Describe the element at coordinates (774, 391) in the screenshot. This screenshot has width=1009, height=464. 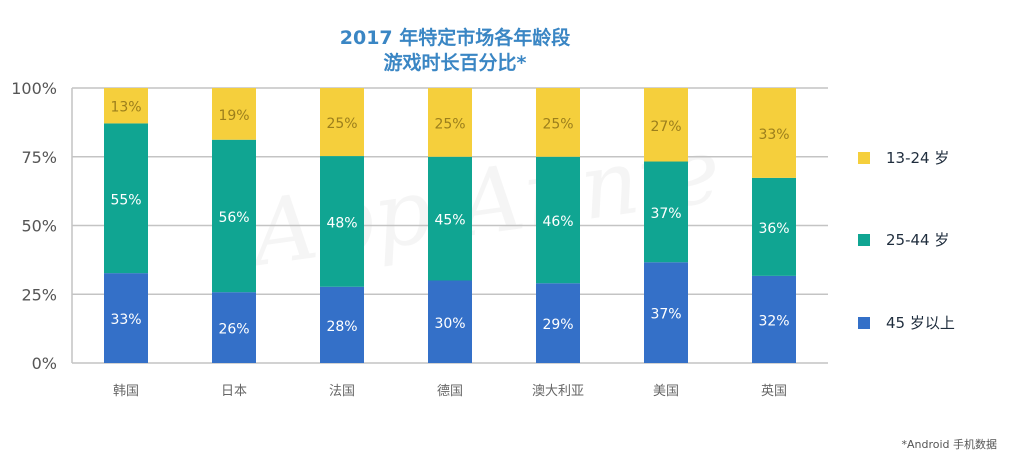
I see `x-tick-label: 英国` at that location.